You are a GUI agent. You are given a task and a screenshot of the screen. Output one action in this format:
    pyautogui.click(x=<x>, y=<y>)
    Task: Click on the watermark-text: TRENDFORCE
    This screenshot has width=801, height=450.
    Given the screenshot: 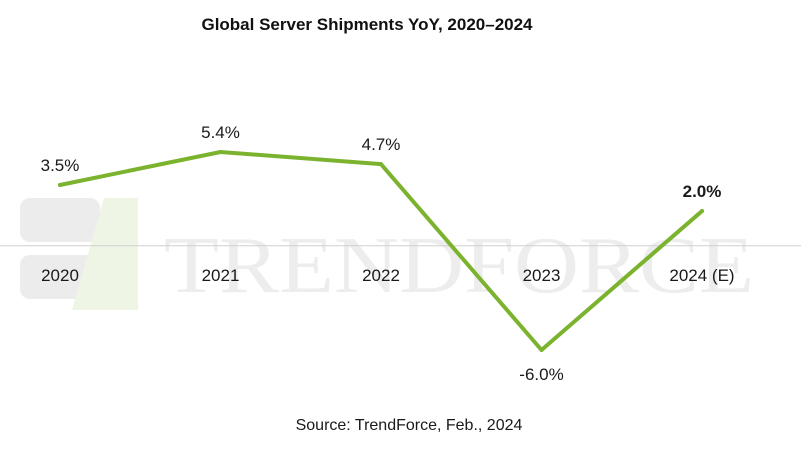 What is the action you would take?
    pyautogui.click(x=459, y=266)
    